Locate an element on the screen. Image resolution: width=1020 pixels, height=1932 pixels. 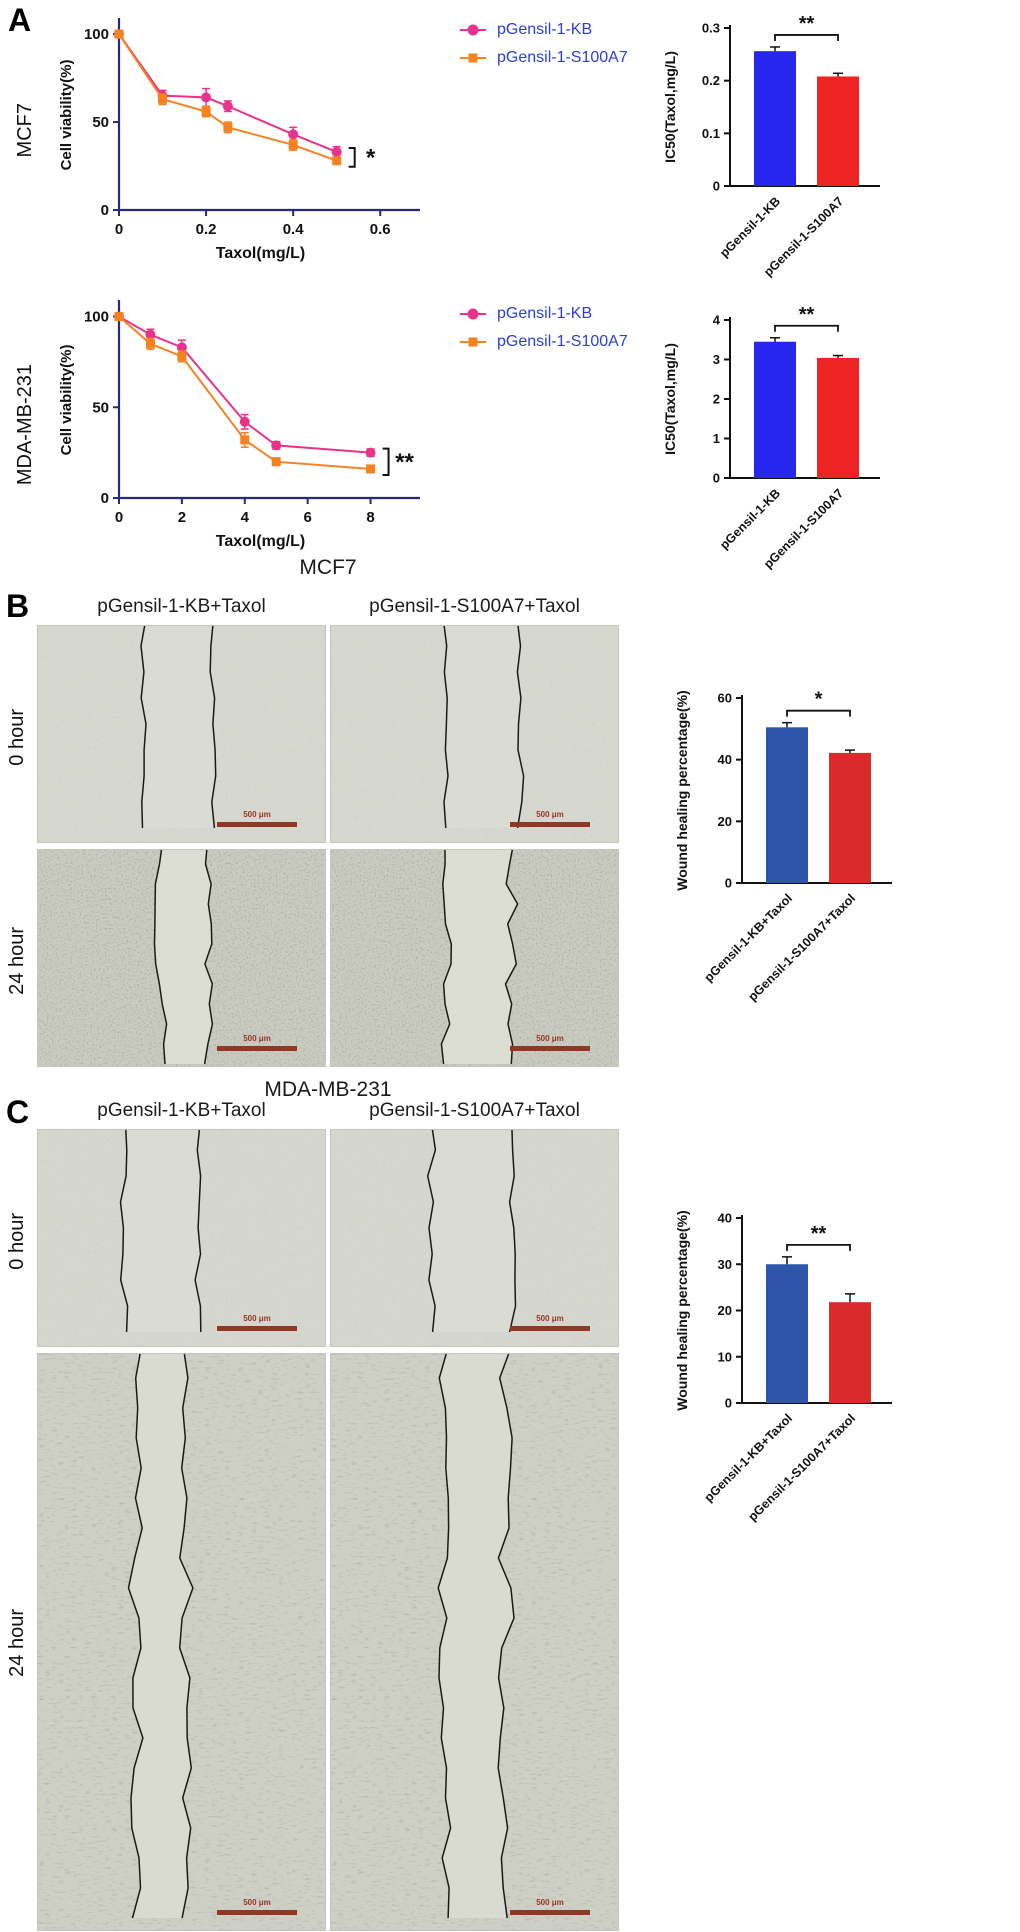
panel-c-row-0h-text: 0 hour is located at coordinates (16, 1241).